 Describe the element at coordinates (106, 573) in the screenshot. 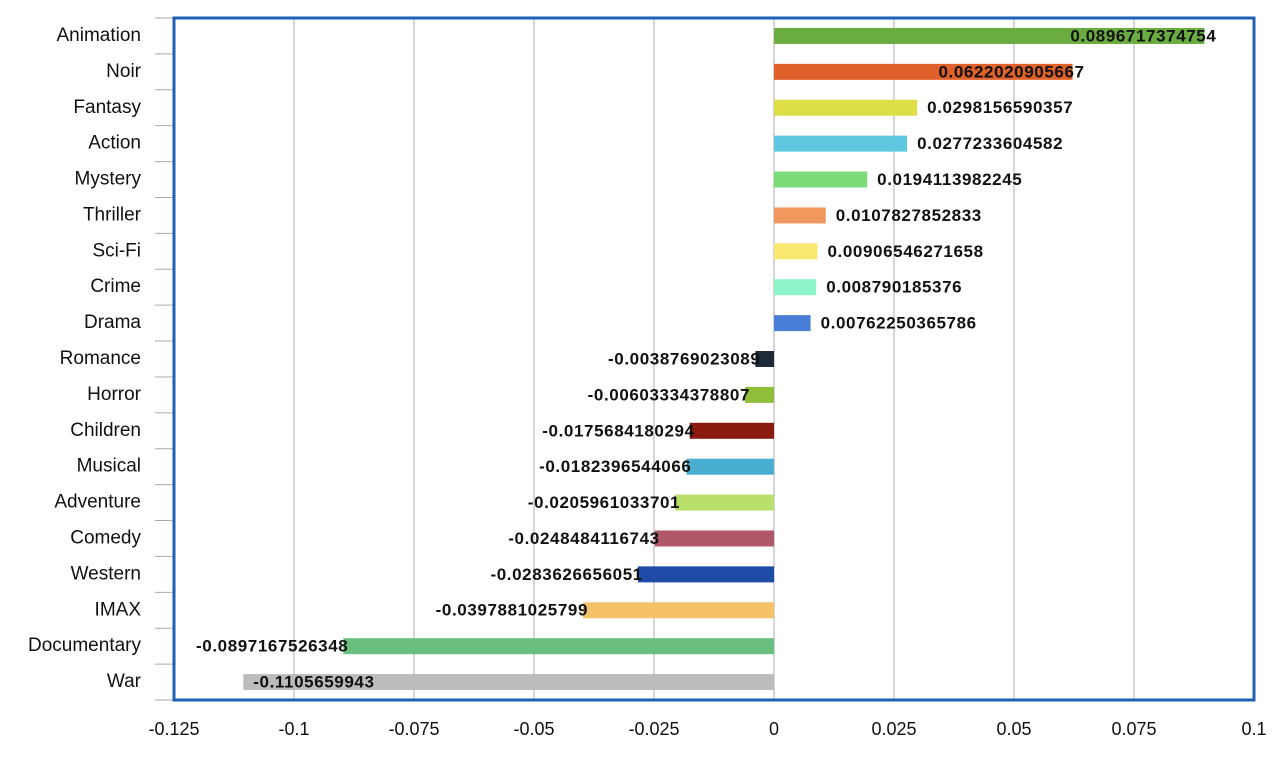

I see `y-tick-label: Western` at that location.